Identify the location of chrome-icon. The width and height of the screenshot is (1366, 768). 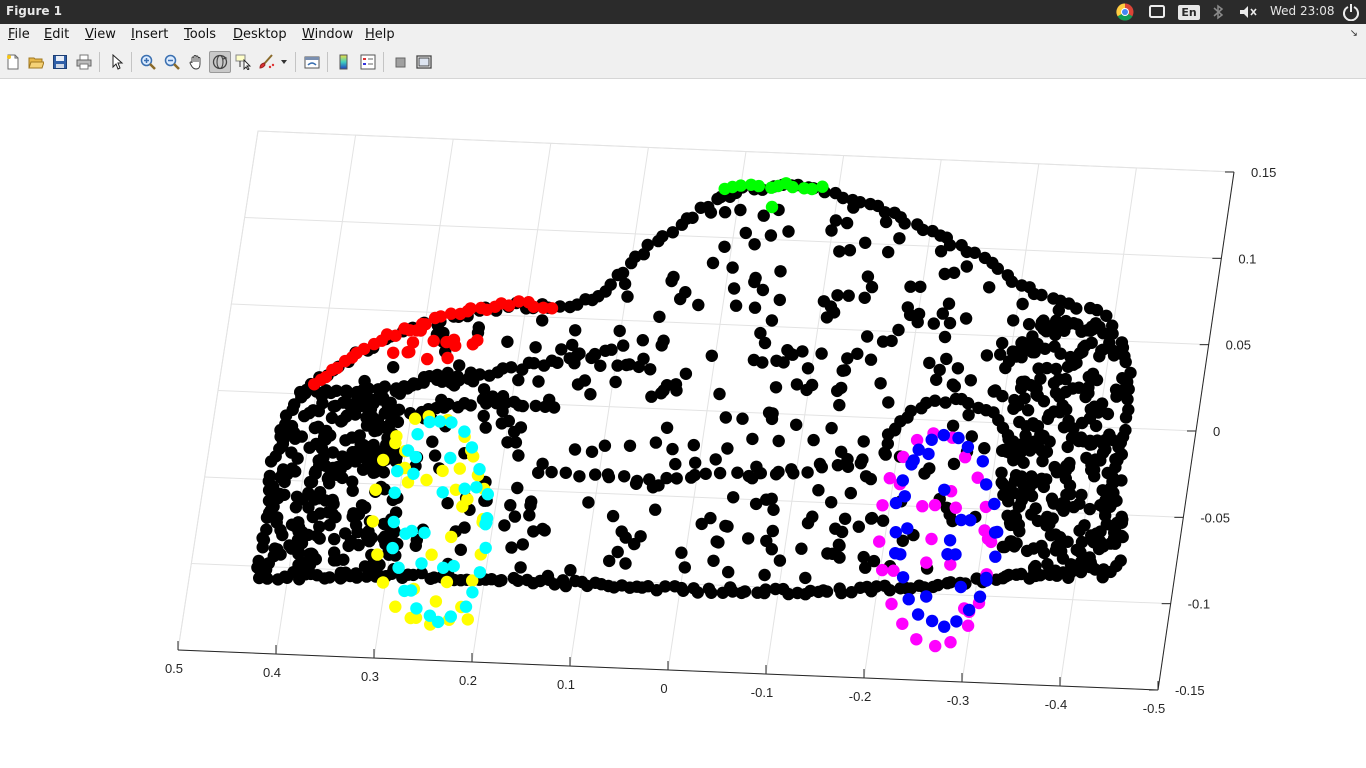
(1125, 12).